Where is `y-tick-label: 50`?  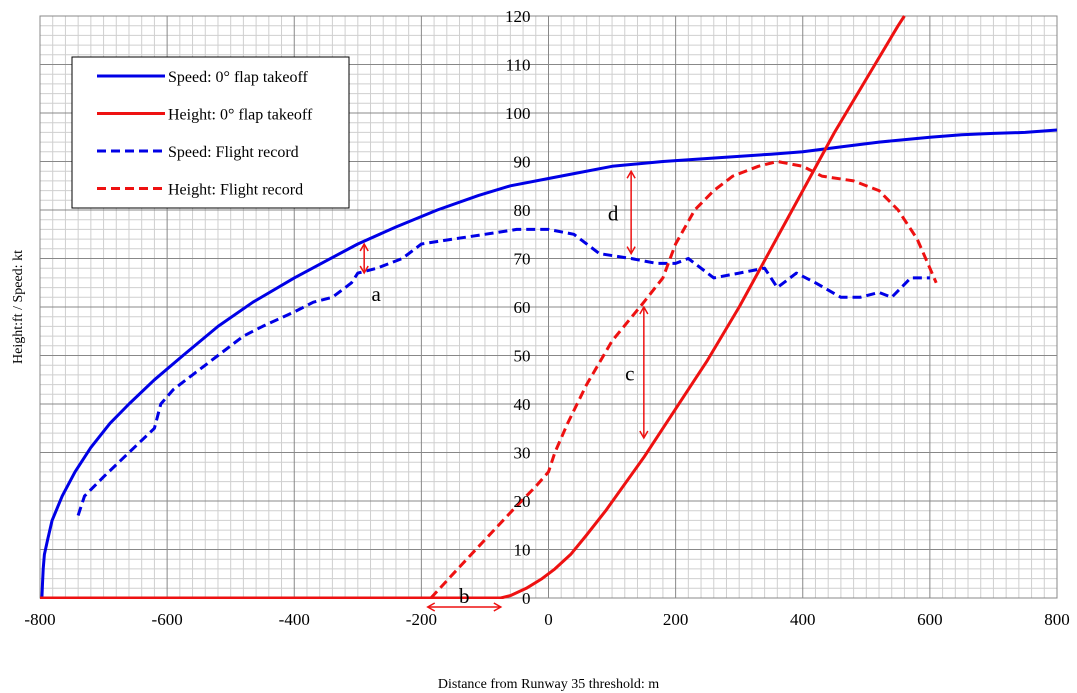 y-tick-label: 50 is located at coordinates (522, 356).